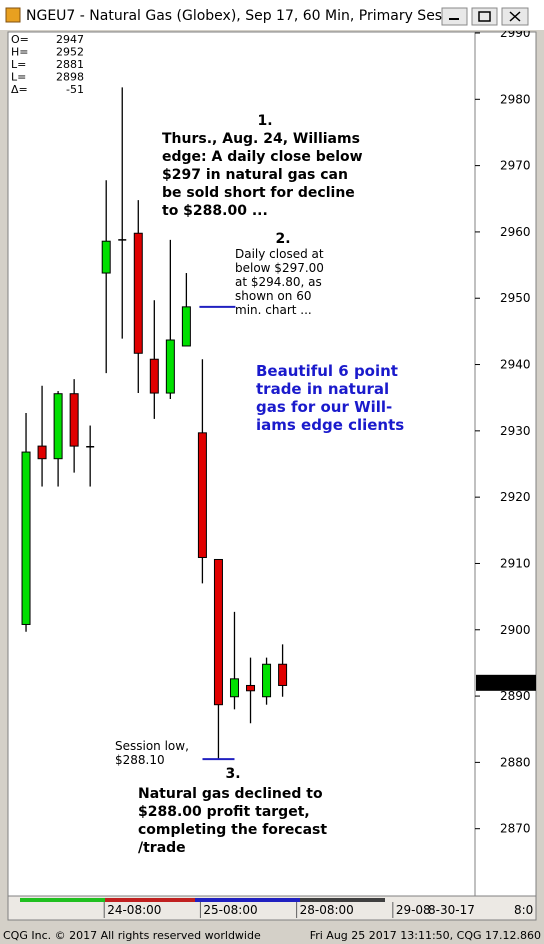 The height and width of the screenshot is (944, 544). What do you see at coordinates (152, 746) in the screenshot?
I see `annotation-line: Session low,` at bounding box center [152, 746].